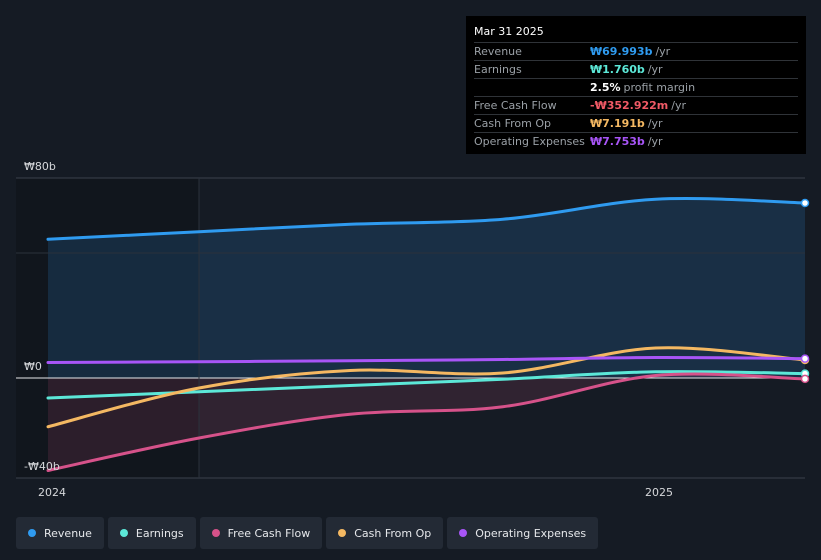 The image size is (821, 560). I want to click on tooltip-row: Earnings ₩1.760b/yr, so click(636, 70).